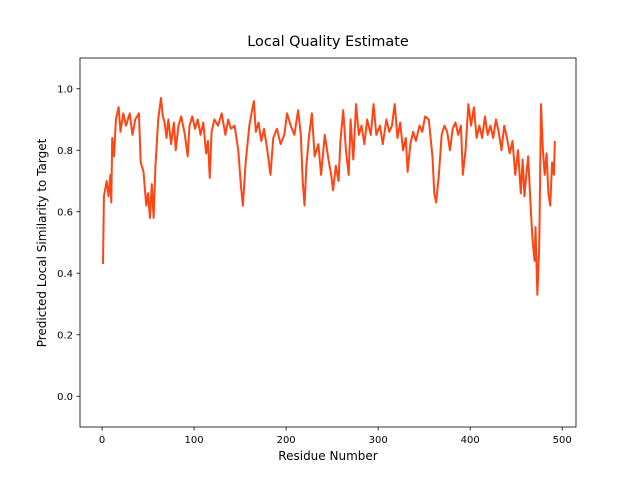 This screenshot has width=640, height=480. Describe the element at coordinates (470, 440) in the screenshot. I see `x-tick-label: 400` at that location.